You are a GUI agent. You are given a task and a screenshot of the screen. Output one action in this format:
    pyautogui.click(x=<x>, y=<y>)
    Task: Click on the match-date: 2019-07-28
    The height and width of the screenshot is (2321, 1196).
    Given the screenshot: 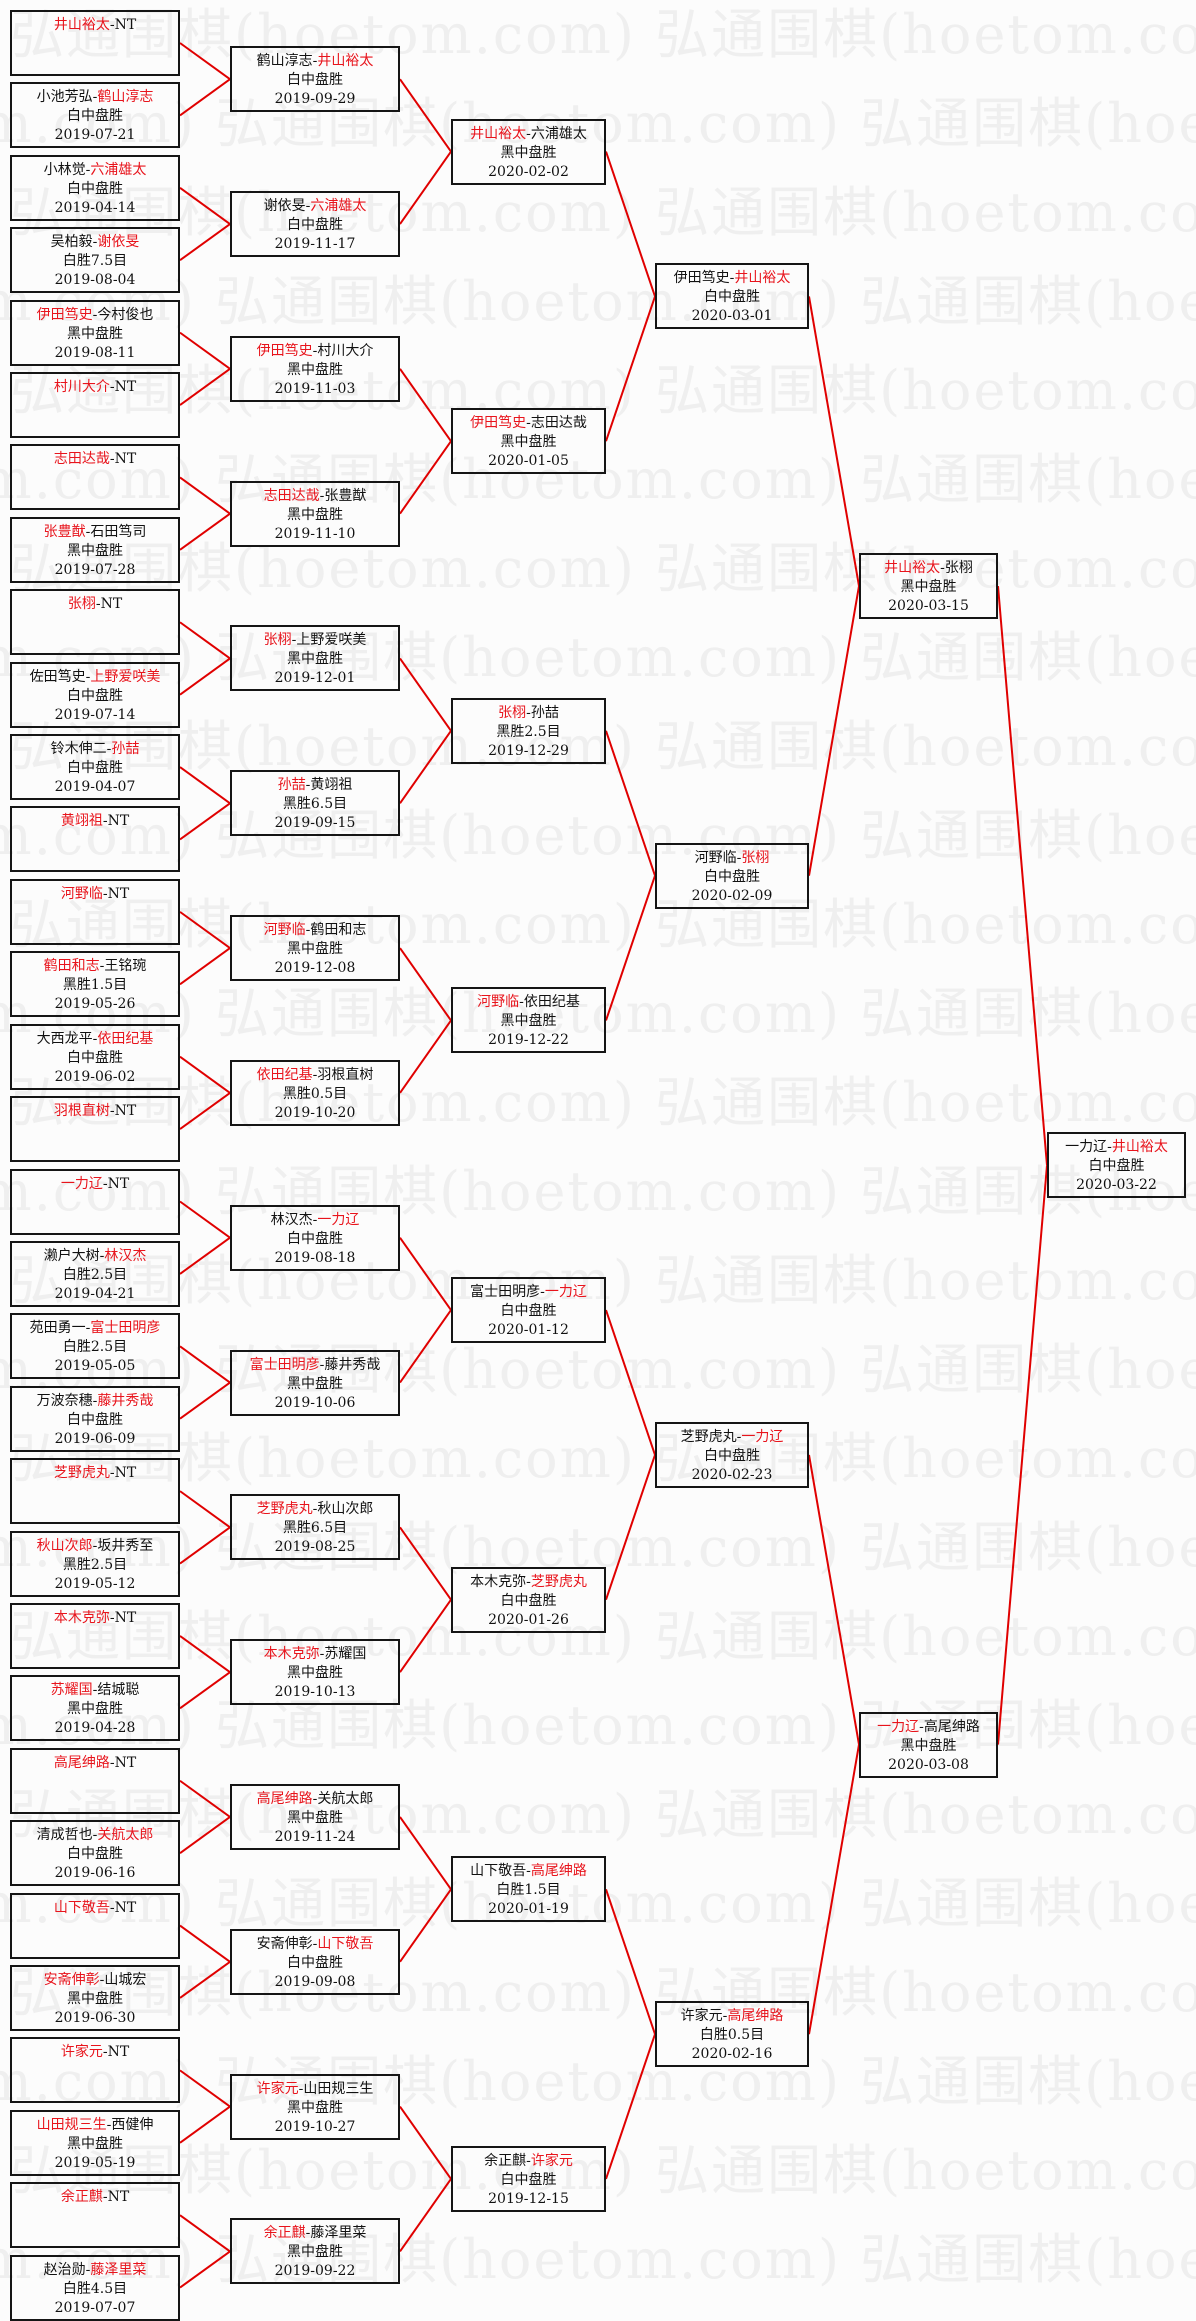 What is the action you would take?
    pyautogui.click(x=95, y=569)
    